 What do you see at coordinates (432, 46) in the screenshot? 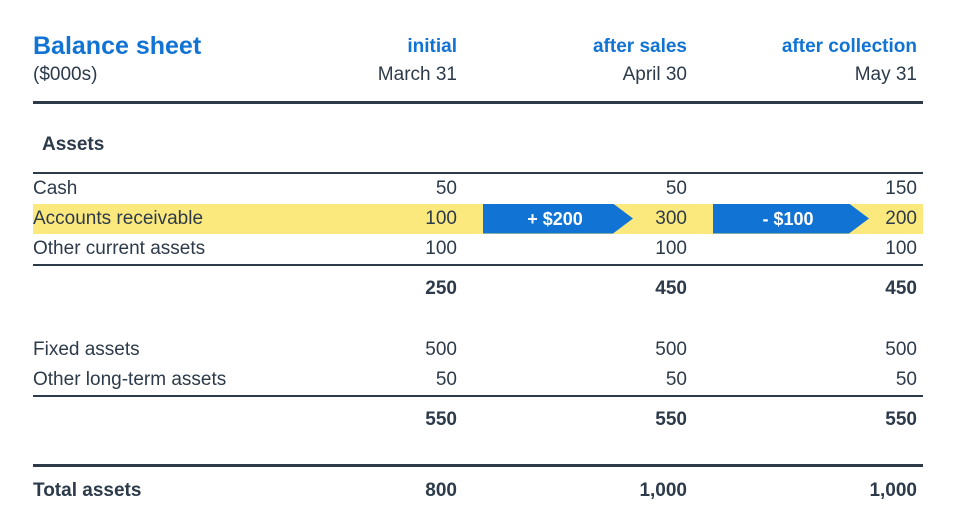
I see `scenario-label: initial` at bounding box center [432, 46].